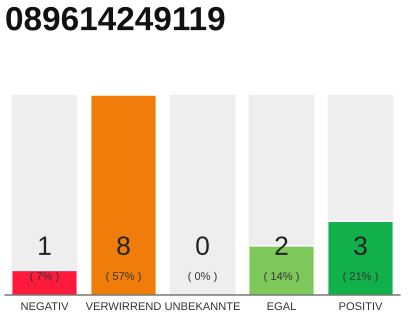 The width and height of the screenshot is (410, 320). I want to click on data-label: ( 7% ), so click(44, 277).